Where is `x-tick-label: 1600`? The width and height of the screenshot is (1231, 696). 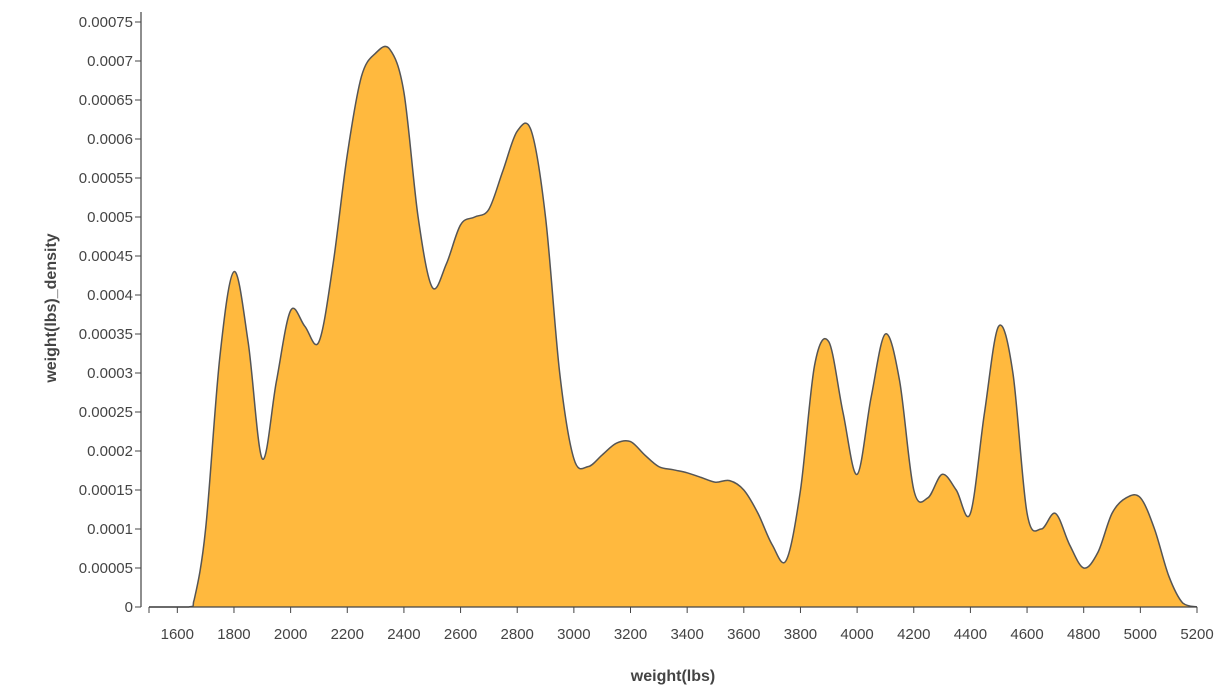
x-tick-label: 1600 is located at coordinates (177, 634).